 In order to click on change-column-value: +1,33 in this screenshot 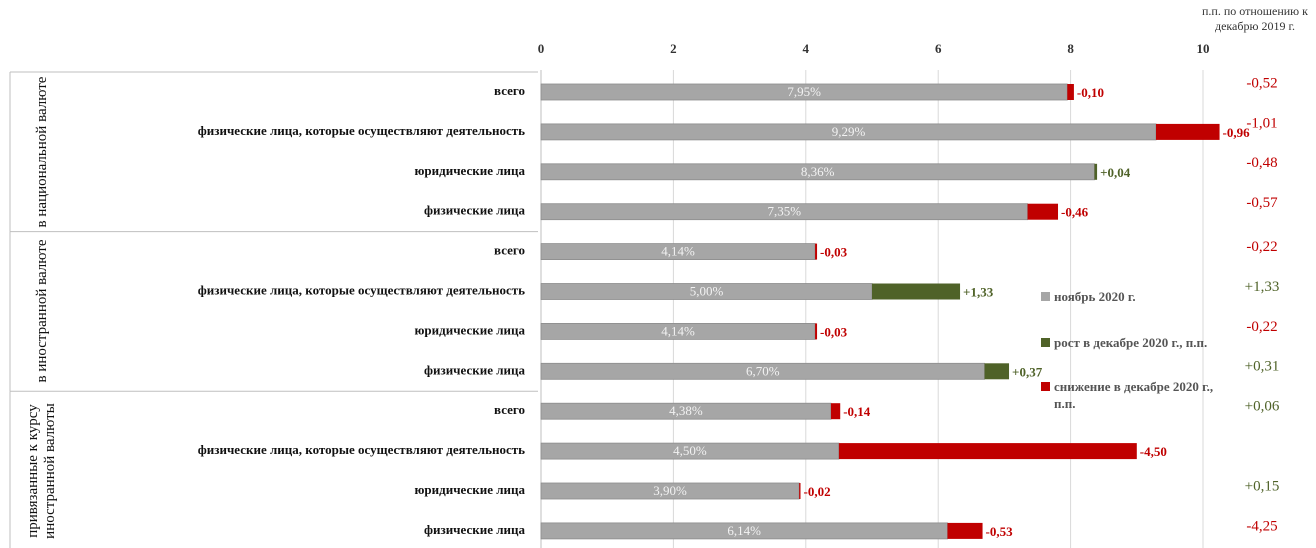, I will do `click(1262, 287)`.